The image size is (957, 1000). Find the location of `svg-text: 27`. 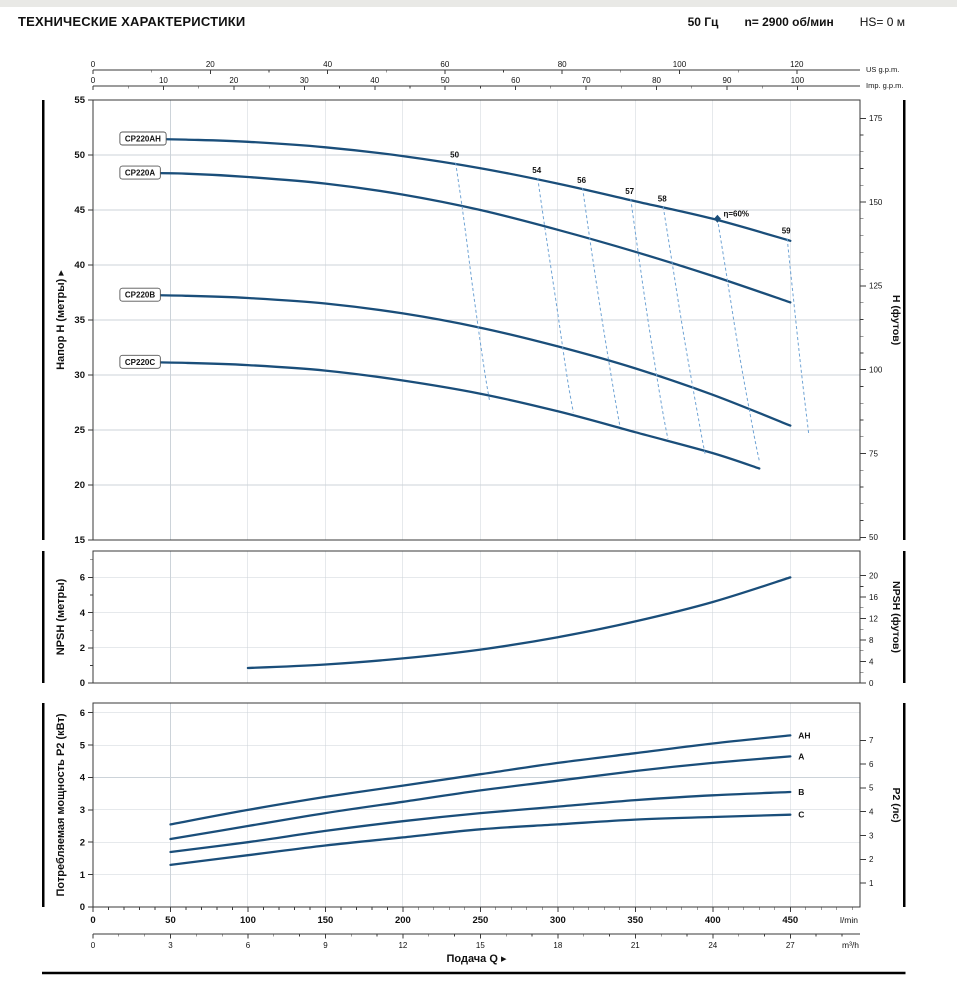

svg-text: 27 is located at coordinates (790, 945).